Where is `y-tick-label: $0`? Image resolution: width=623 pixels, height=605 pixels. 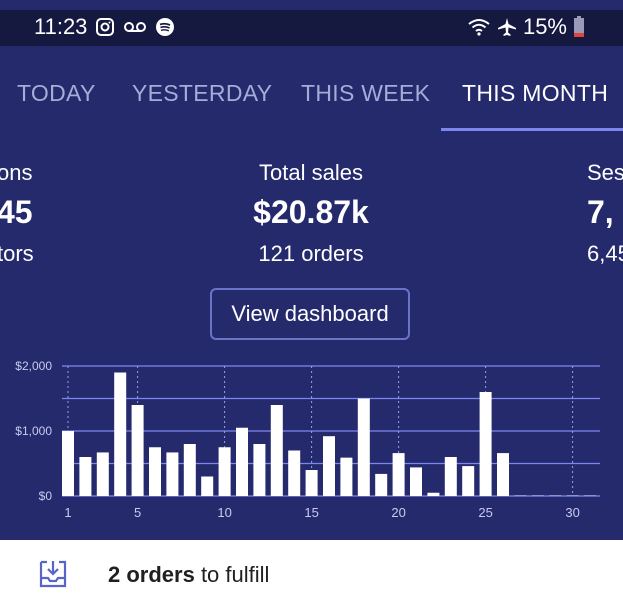 y-tick-label: $0 is located at coordinates (46, 496).